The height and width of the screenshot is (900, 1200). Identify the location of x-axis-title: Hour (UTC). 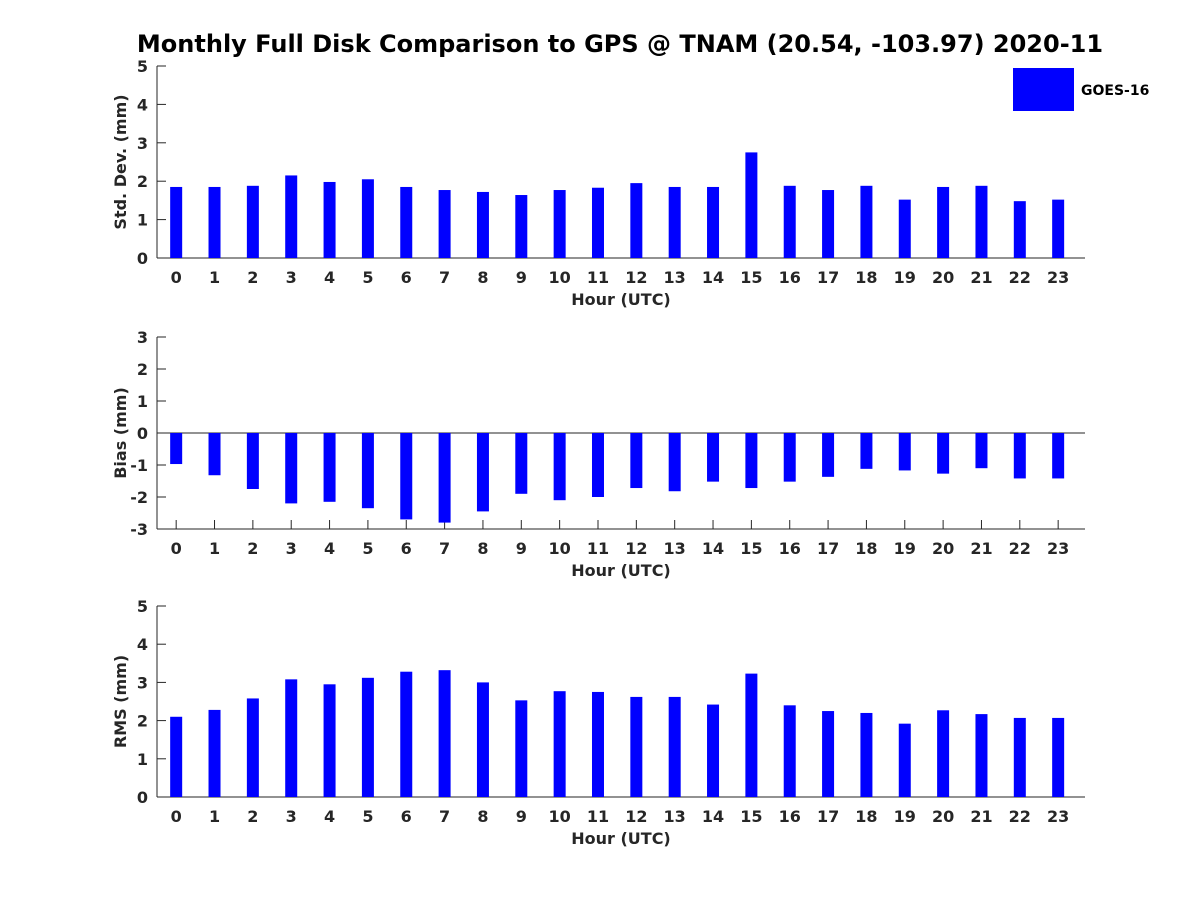
(621, 570).